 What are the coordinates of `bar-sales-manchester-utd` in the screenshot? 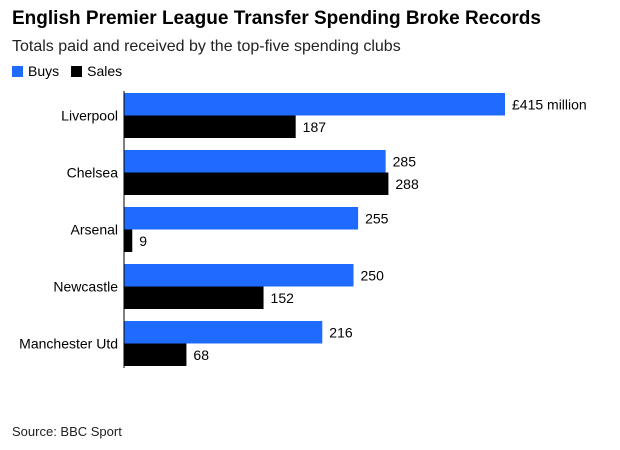 It's located at (155, 354).